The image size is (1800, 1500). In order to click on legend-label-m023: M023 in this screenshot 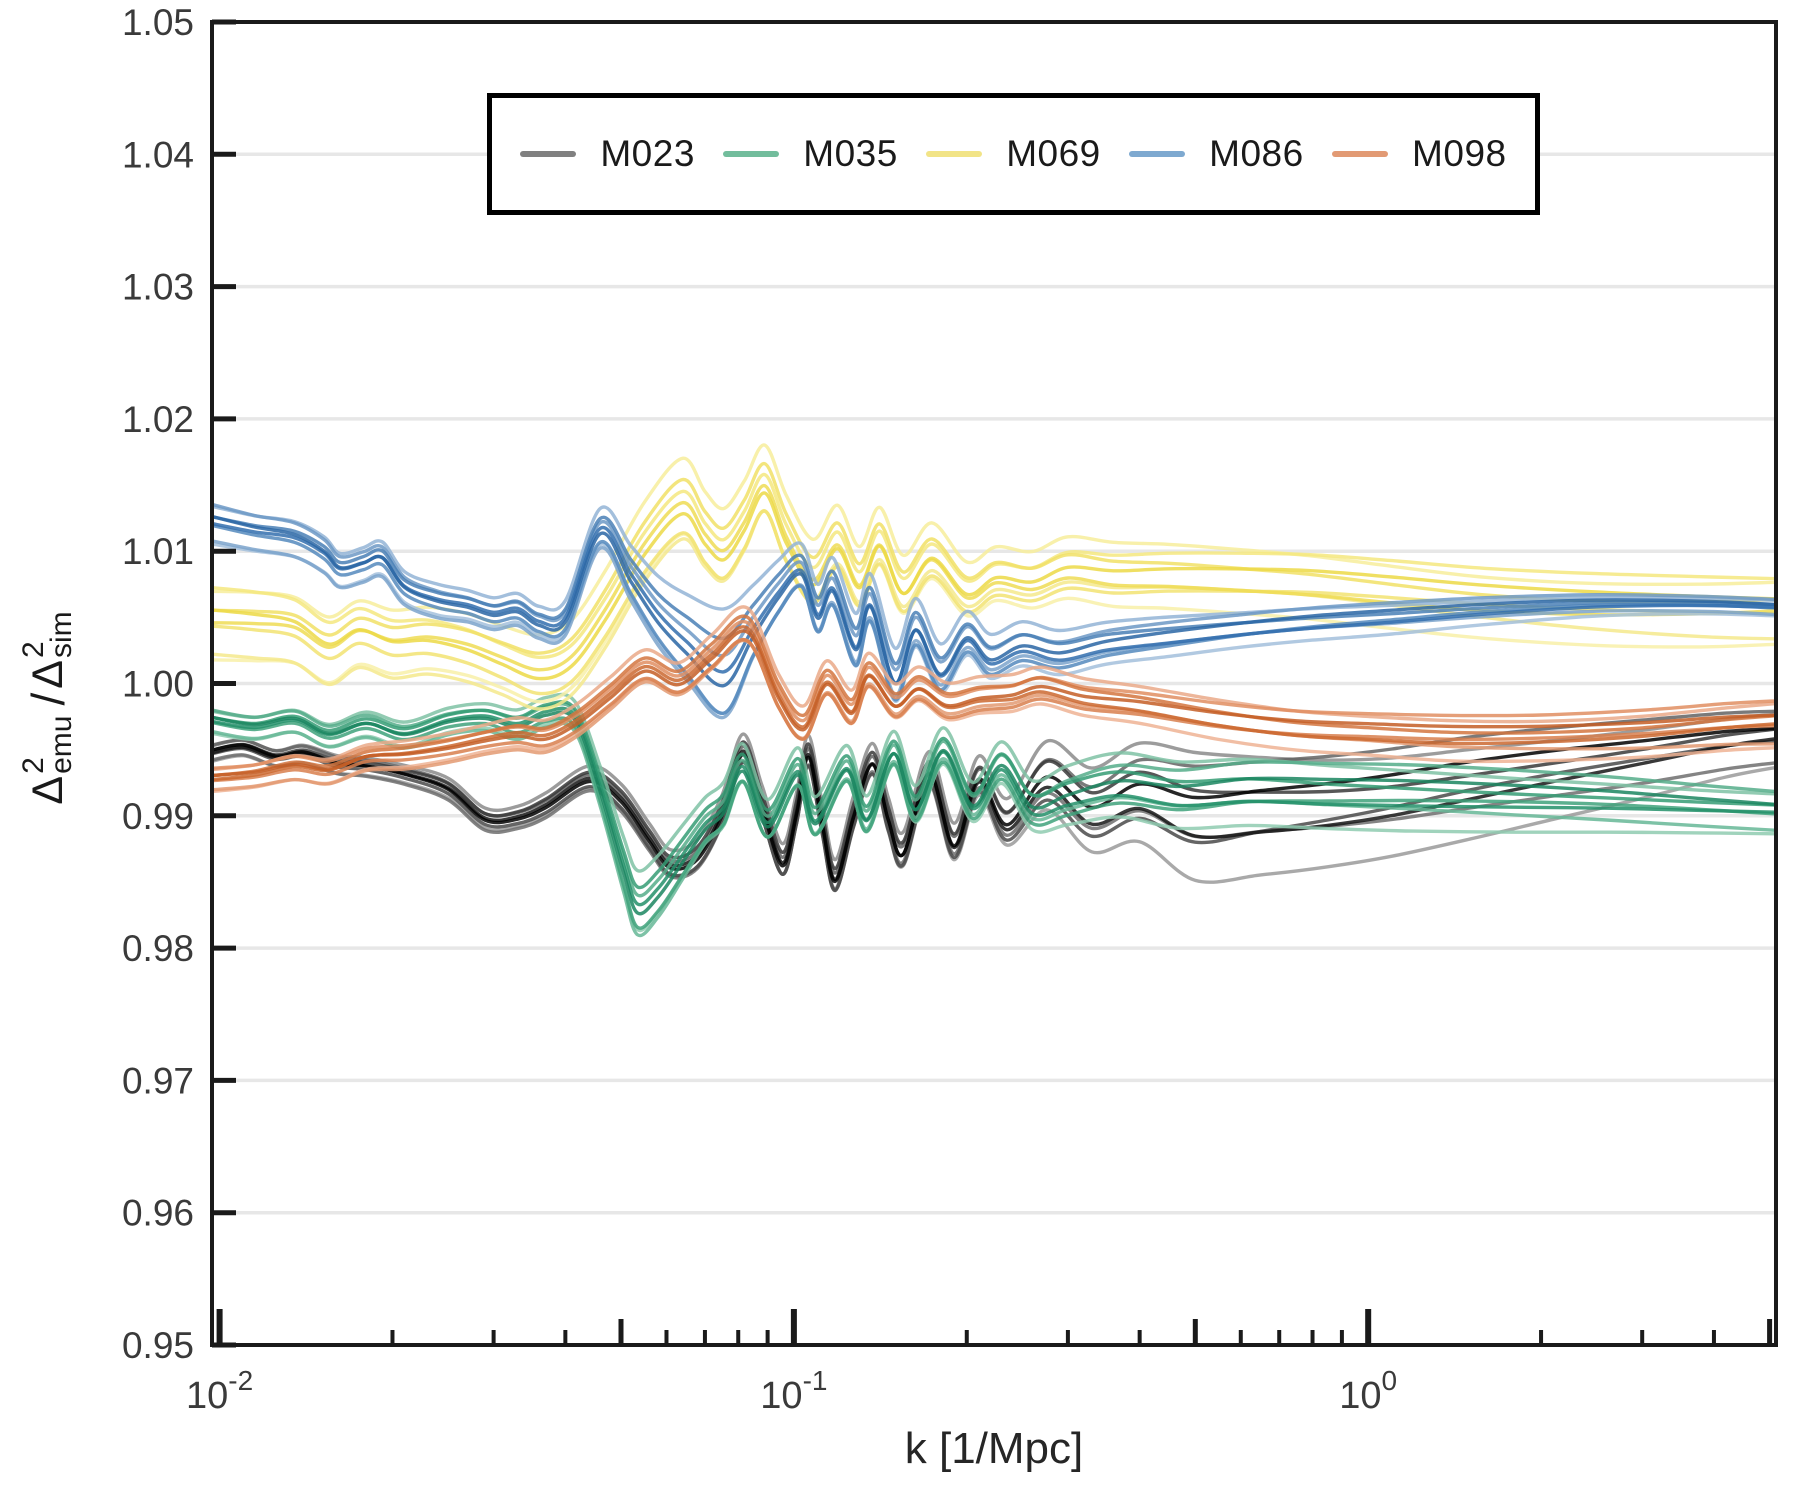, I will do `click(647, 153)`.